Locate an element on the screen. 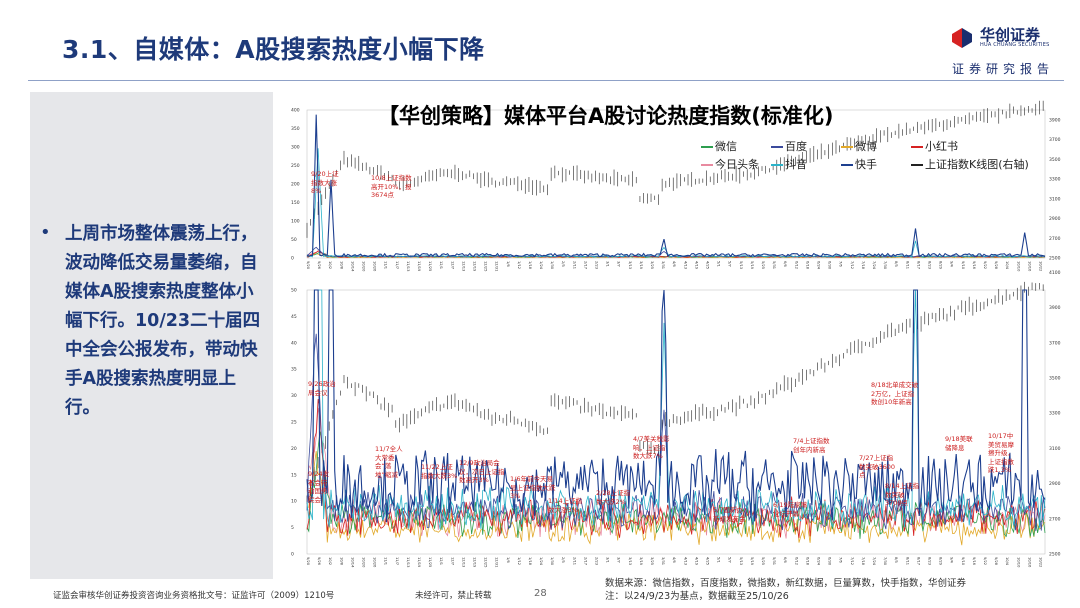 The width and height of the screenshot is (1080, 608). top-panel-xtick-label: 4/6 is located at coordinates (674, 264).